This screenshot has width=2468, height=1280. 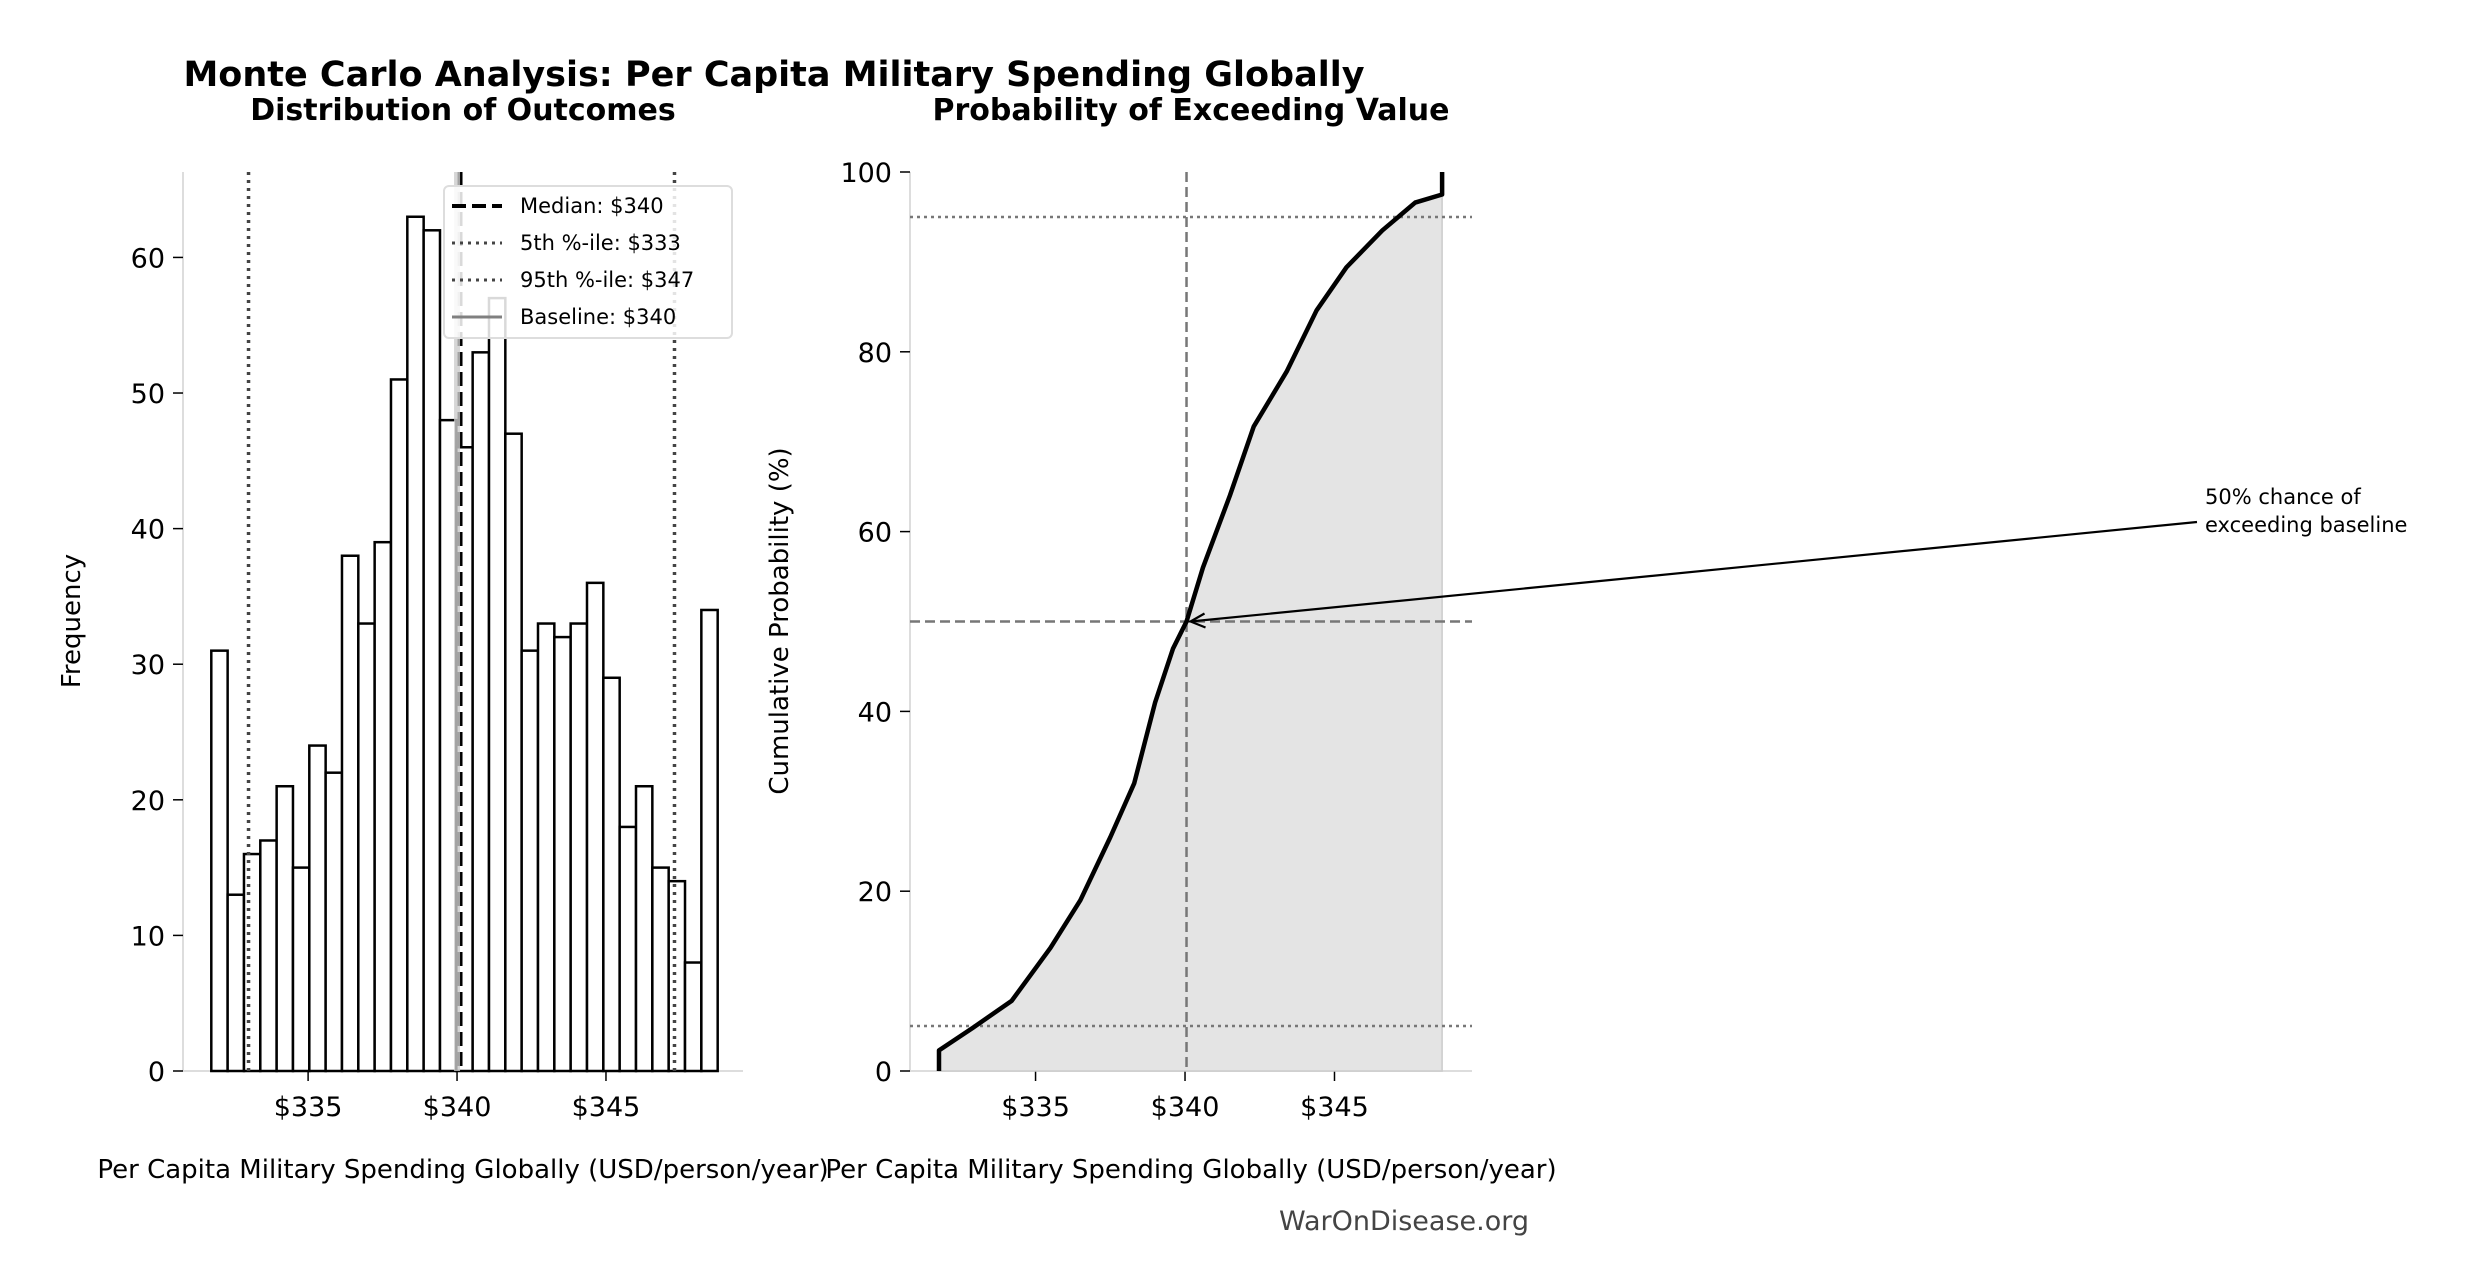 What do you see at coordinates (1694, 571) in the screenshot?
I see `annotation-arrow` at bounding box center [1694, 571].